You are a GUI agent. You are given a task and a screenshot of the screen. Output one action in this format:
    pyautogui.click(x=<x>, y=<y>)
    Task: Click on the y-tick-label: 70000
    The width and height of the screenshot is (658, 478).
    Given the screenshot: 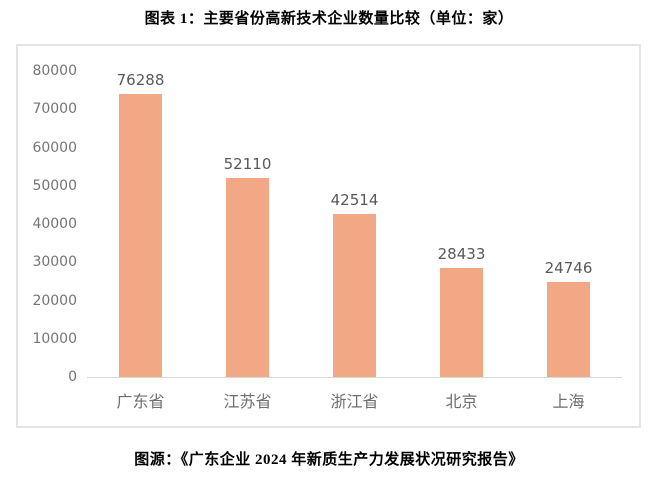 What is the action you would take?
    pyautogui.click(x=54, y=109)
    